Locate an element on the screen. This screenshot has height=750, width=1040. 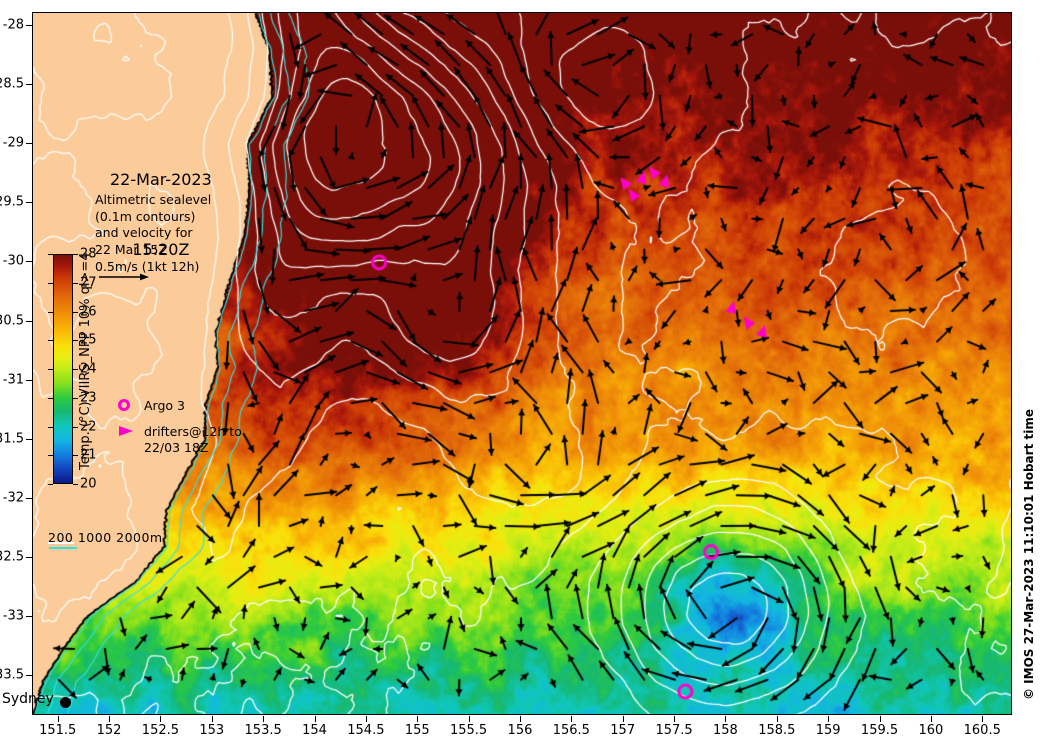
bathymetry-legend-label: 200 1000 2000m is located at coordinates (105, 537).